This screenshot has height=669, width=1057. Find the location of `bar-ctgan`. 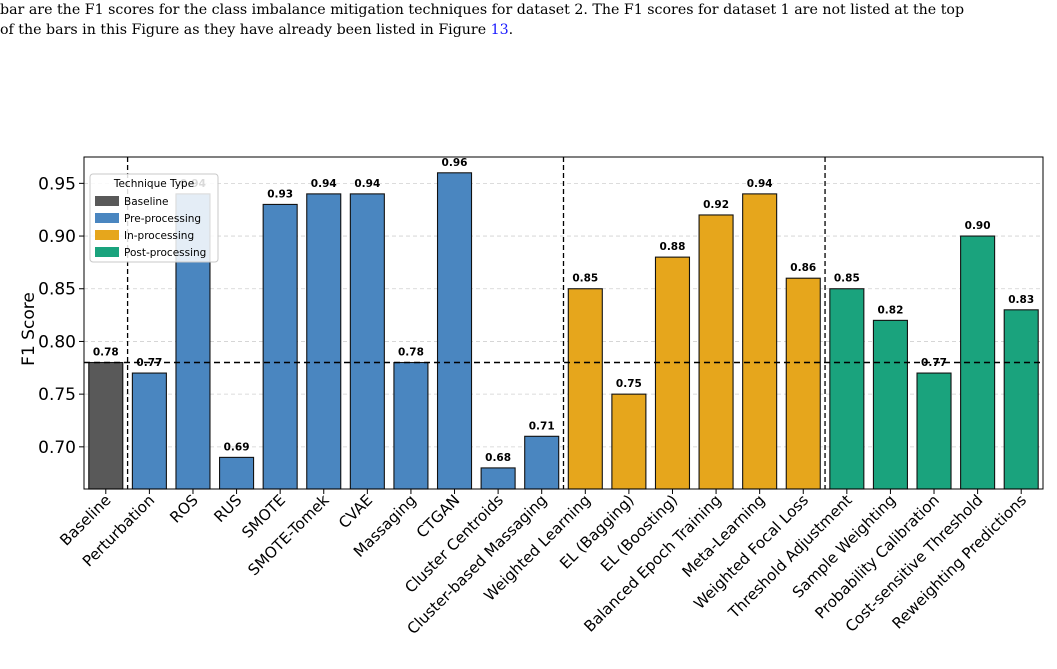

bar-ctgan is located at coordinates (454, 331).